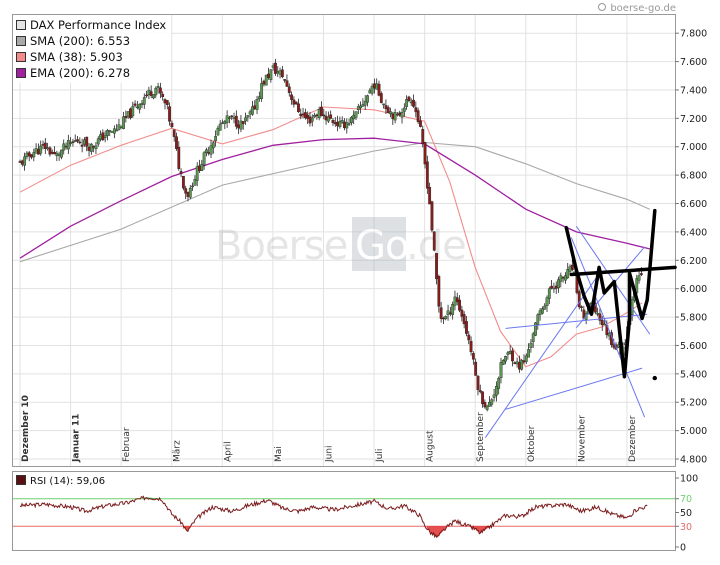  Describe the element at coordinates (623, 271) in the screenshot. I see `drawing-stroke` at that location.